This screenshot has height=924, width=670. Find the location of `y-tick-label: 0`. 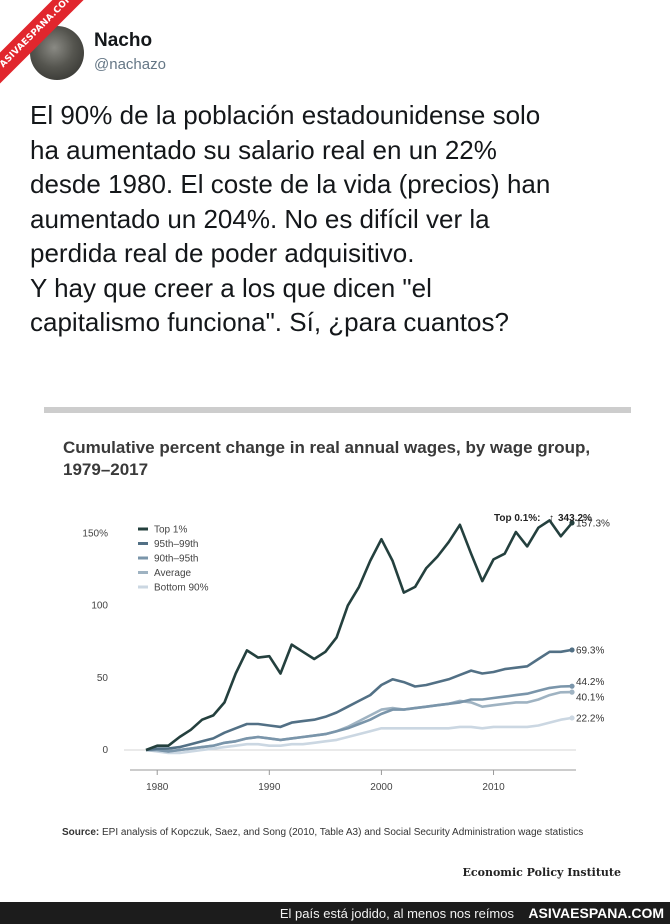

y-tick-label: 0 is located at coordinates (105, 750).